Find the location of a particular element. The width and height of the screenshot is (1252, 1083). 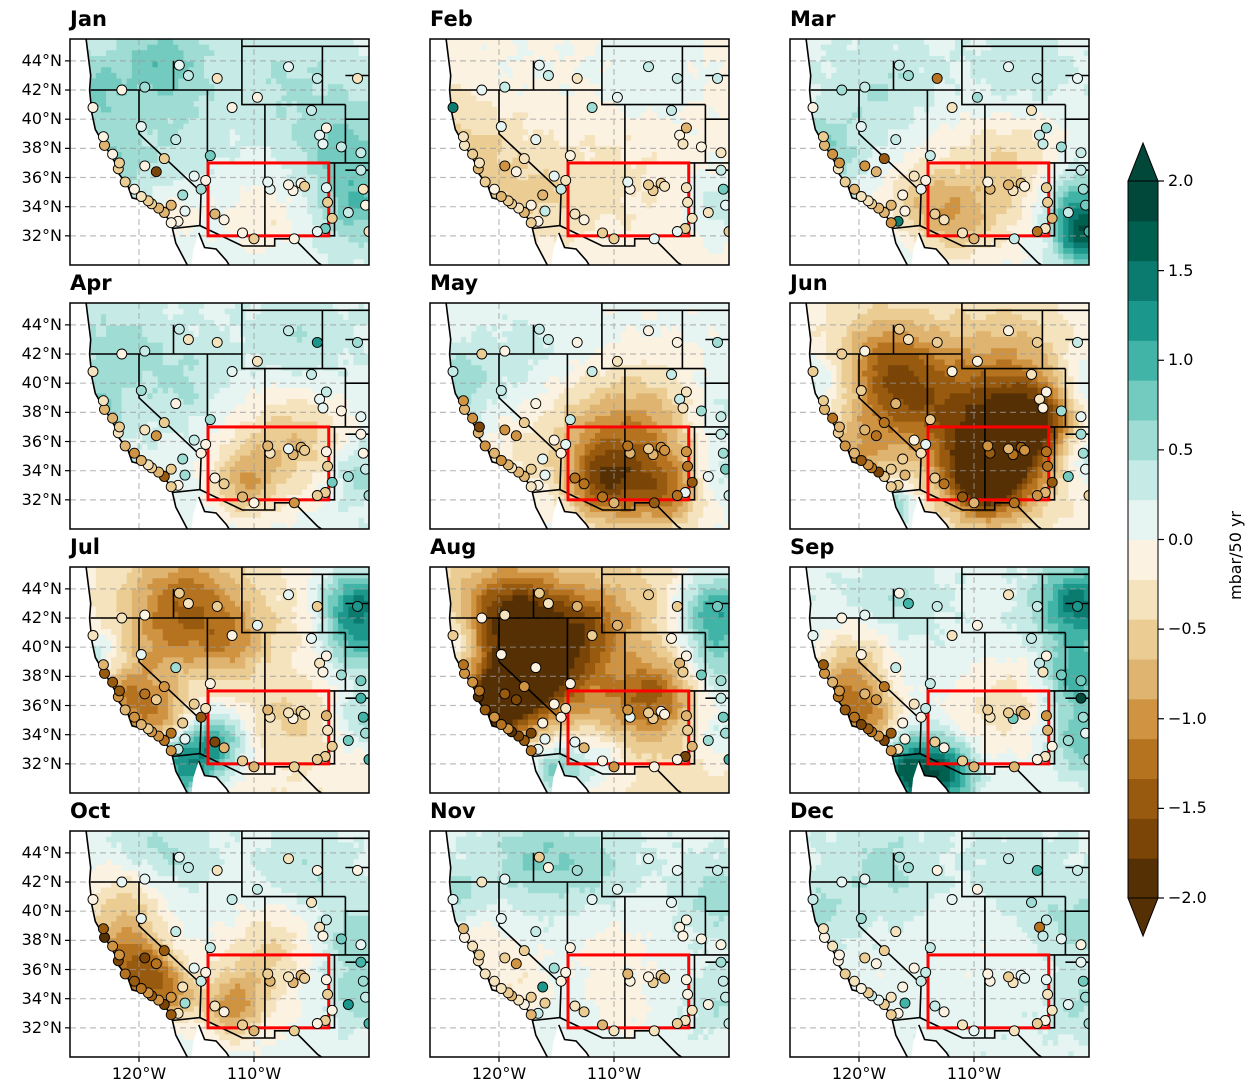

colorbar-tick-label: 1.5 is located at coordinates (1180, 271).